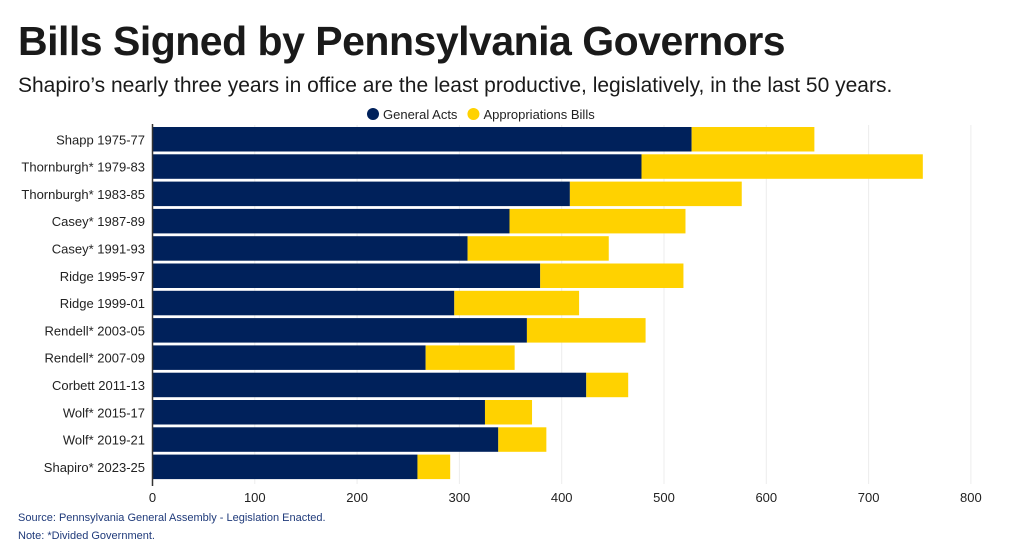 Image resolution: width=1024 pixels, height=548 pixels. What do you see at coordinates (98, 221) in the screenshot?
I see `category-label: Casey* 1987-89` at bounding box center [98, 221].